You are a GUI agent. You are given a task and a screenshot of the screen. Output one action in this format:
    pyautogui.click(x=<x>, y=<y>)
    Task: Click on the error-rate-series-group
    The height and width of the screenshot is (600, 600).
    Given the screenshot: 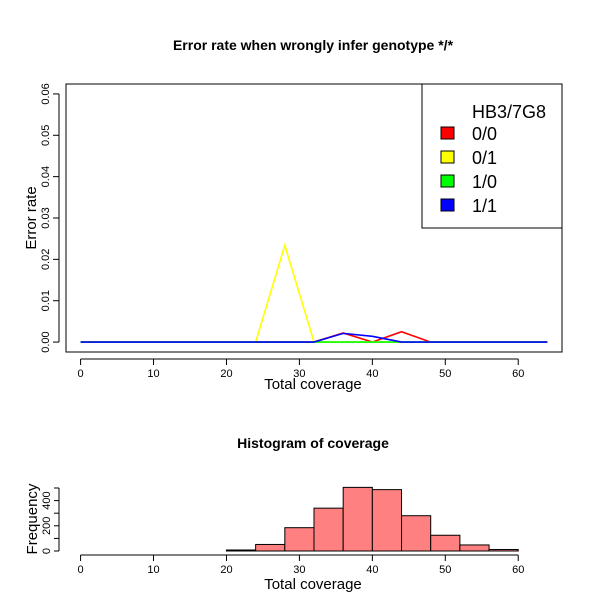 What is the action you would take?
    pyautogui.click(x=314, y=292)
    